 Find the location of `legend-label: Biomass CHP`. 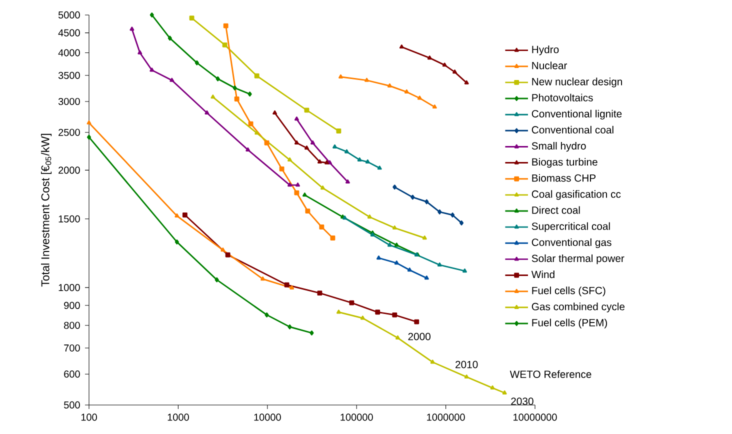

legend-label: Biomass CHP is located at coordinates (564, 178).